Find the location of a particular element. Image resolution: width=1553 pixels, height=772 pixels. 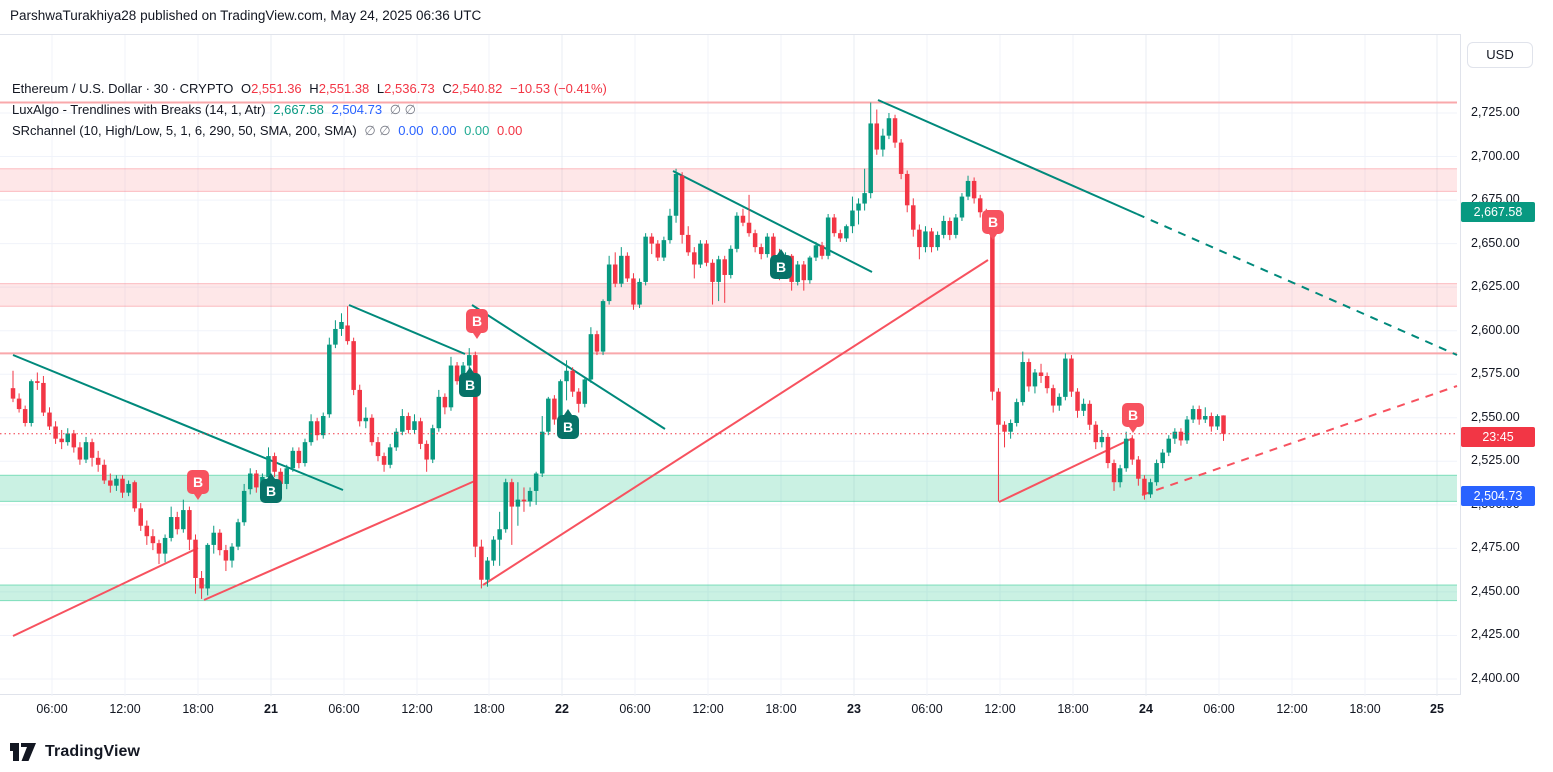

price-tick: 2,550.00 is located at coordinates (1495, 416).